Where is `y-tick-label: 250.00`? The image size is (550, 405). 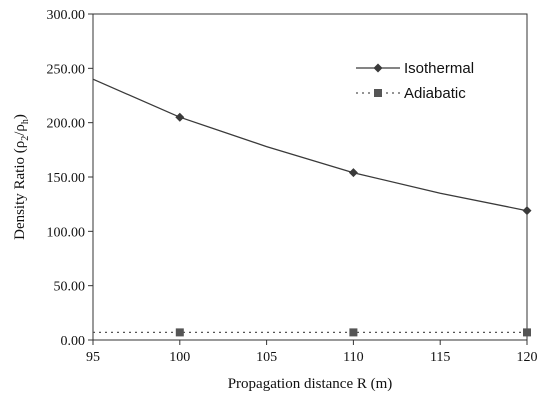
y-tick-label: 250.00 is located at coordinates (66, 69).